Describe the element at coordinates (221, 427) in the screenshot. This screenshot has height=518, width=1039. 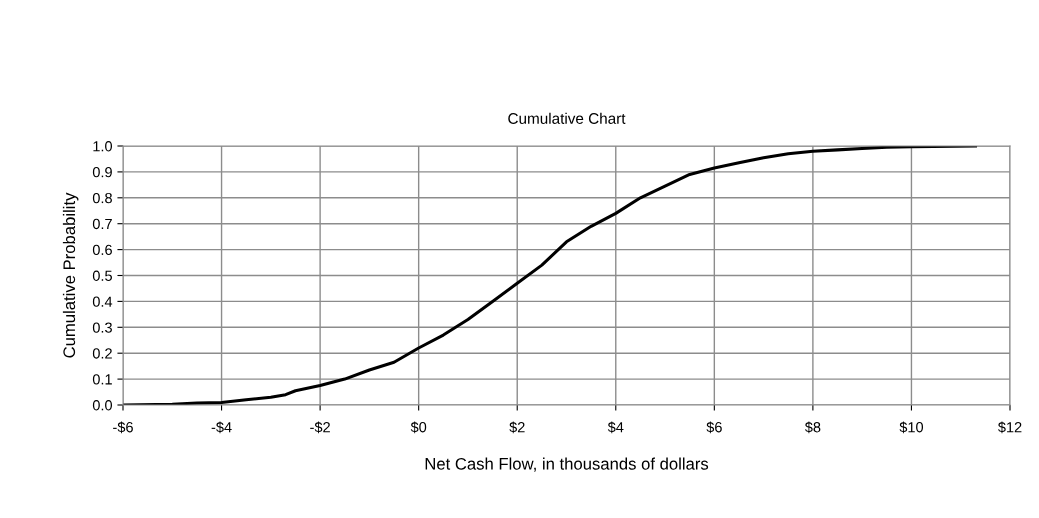
I see `x-tick-label: -$4` at that location.